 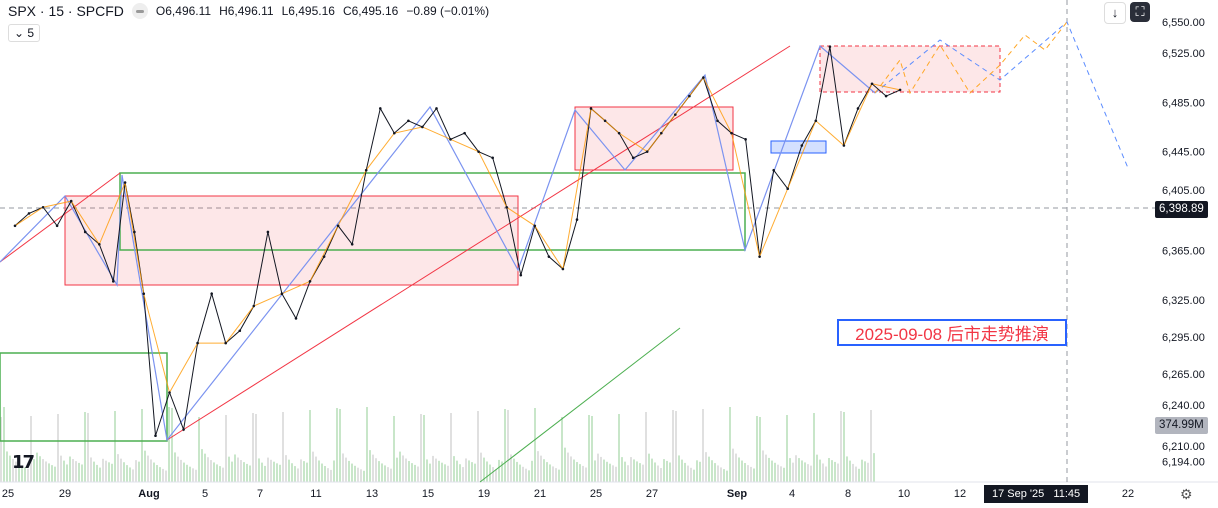 I want to click on projection-orange, so click(x=971, y=58).